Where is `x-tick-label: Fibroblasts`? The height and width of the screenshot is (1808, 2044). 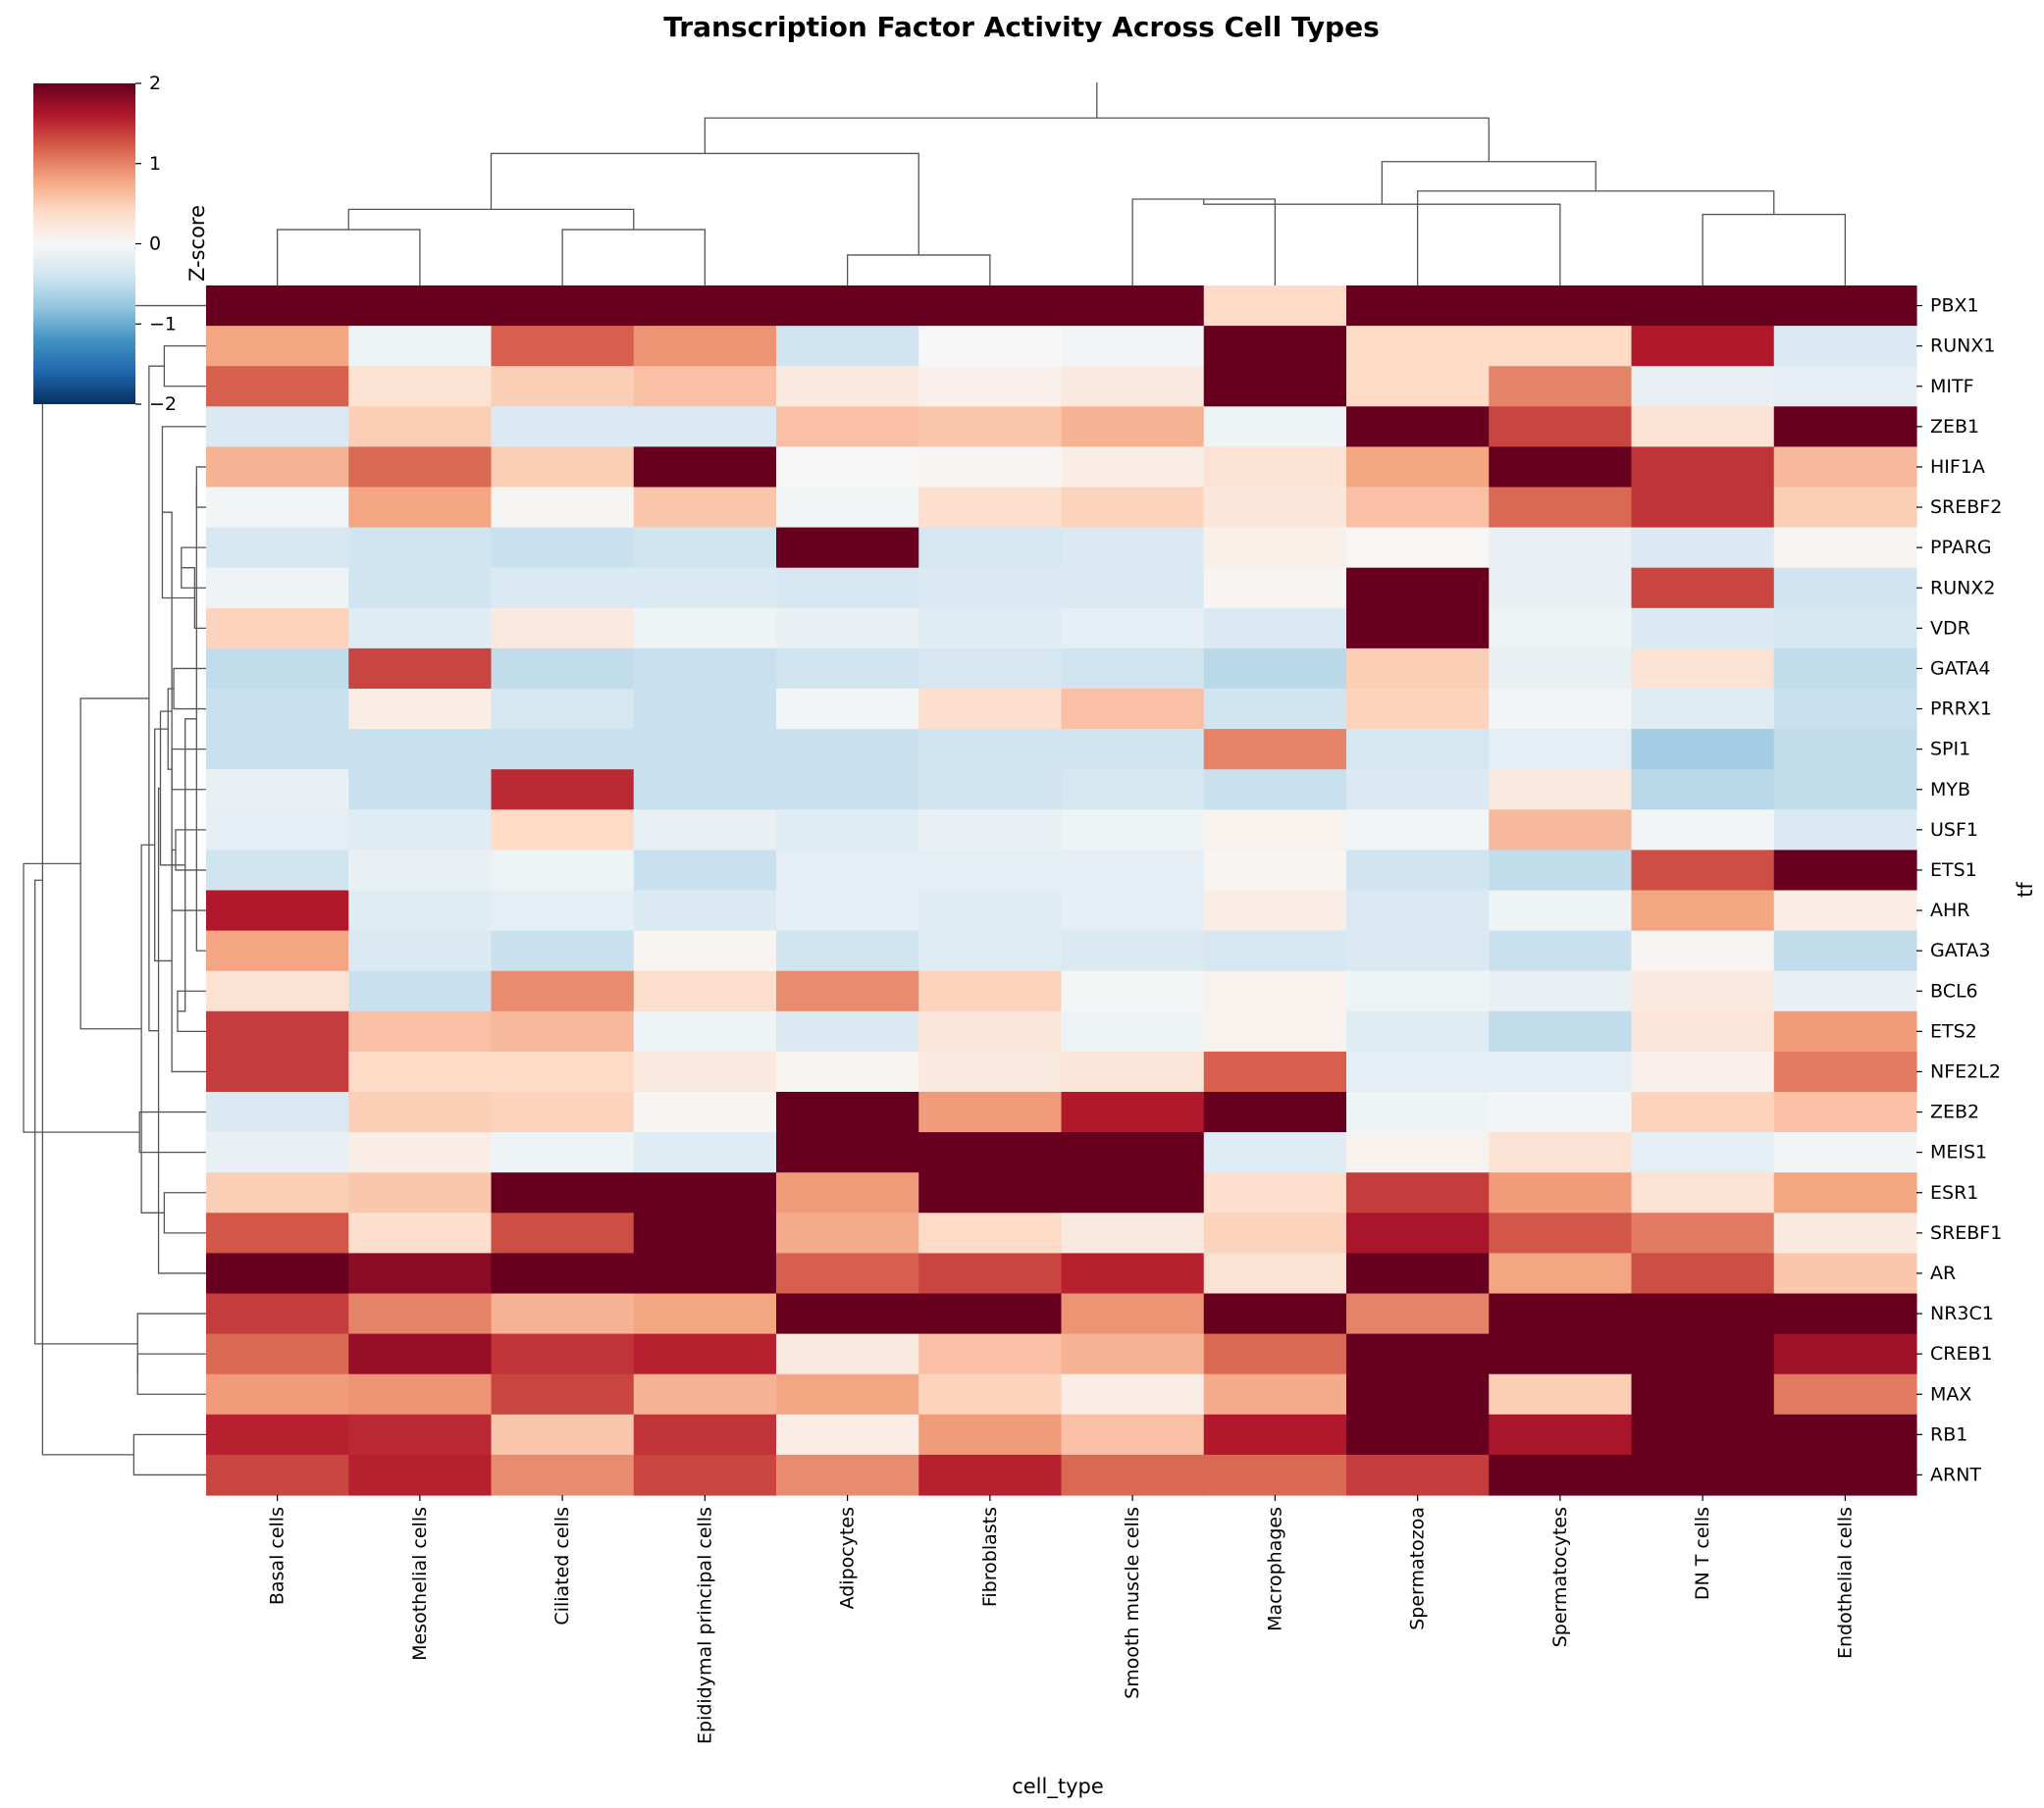
x-tick-label: Fibroblasts is located at coordinates (990, 1557).